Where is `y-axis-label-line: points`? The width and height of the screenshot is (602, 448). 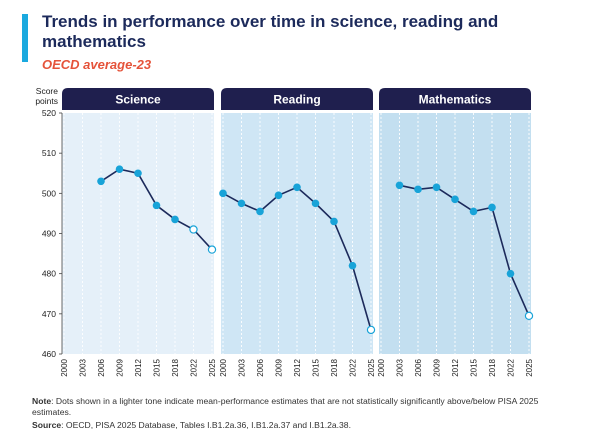
y-axis-label-line: points is located at coordinates (46, 101).